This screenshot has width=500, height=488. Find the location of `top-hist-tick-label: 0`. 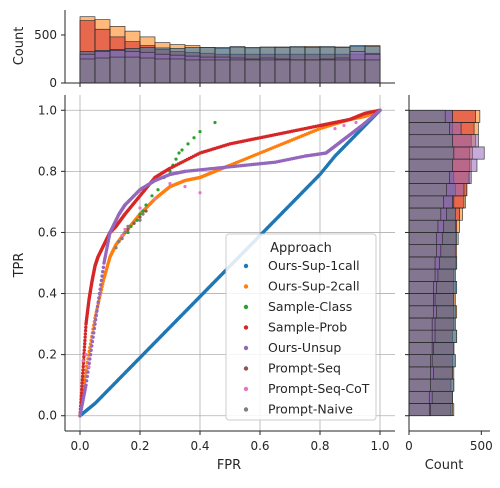

top-hist-tick-label: 0 is located at coordinates (53, 83).